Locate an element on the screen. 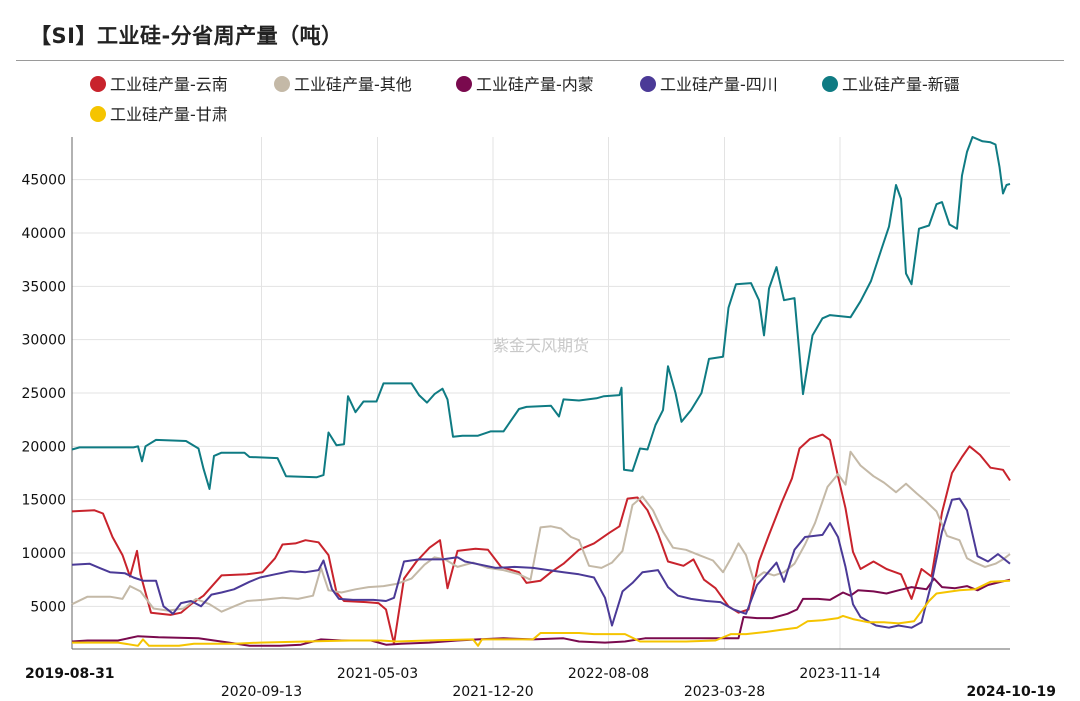  y-tick-label: 25000 is located at coordinates (43, 394).